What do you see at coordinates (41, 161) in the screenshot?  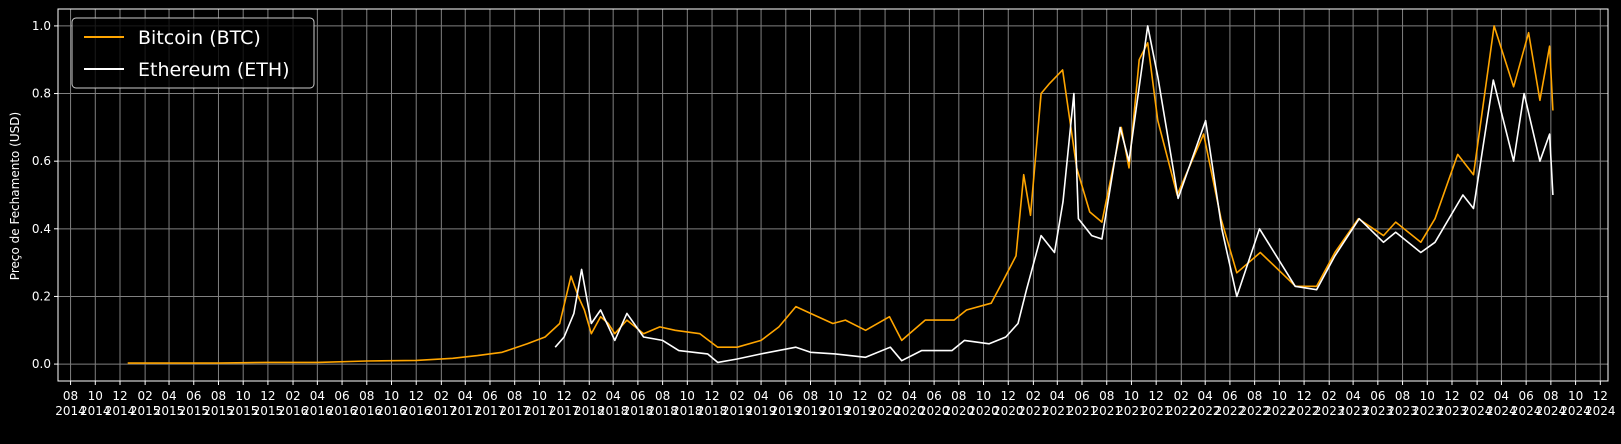 I see `y-tick-label: 0.6` at bounding box center [41, 161].